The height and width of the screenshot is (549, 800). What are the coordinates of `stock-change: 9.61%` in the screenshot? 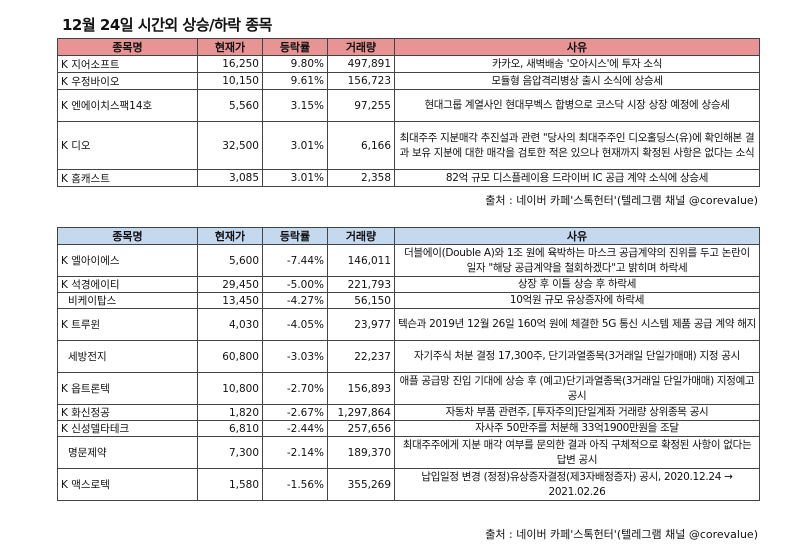 It's located at (295, 81).